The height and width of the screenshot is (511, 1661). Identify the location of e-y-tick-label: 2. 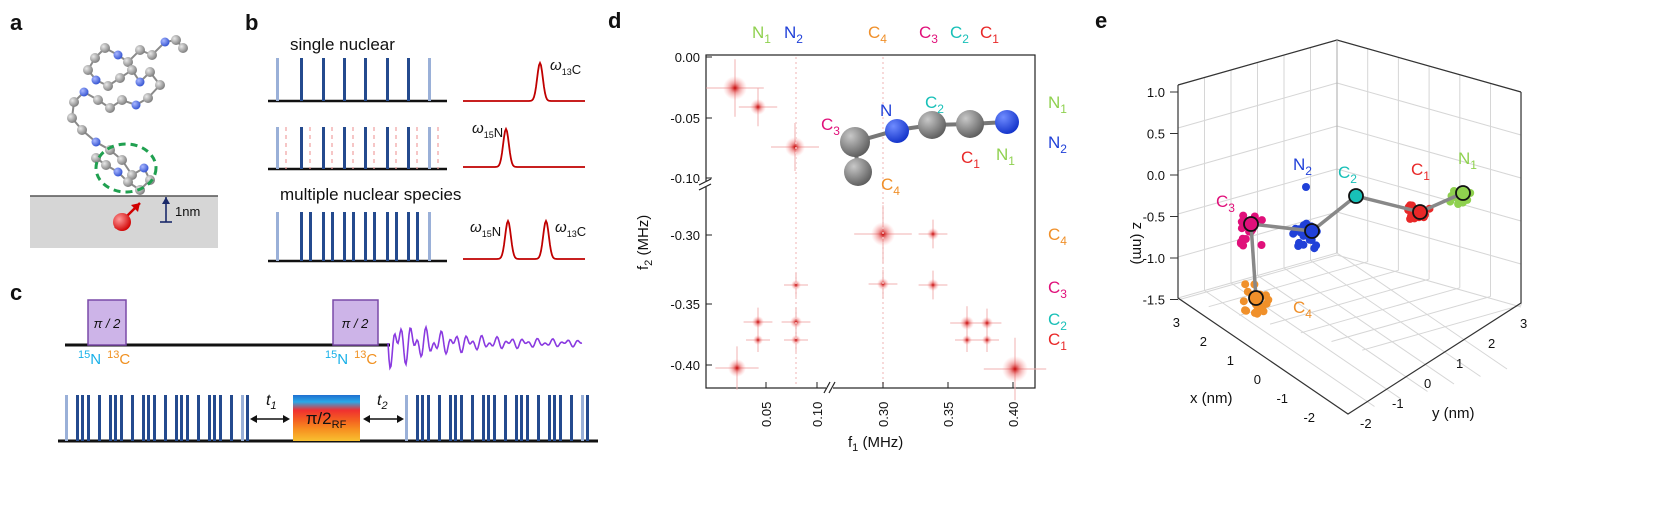
(1491, 343).